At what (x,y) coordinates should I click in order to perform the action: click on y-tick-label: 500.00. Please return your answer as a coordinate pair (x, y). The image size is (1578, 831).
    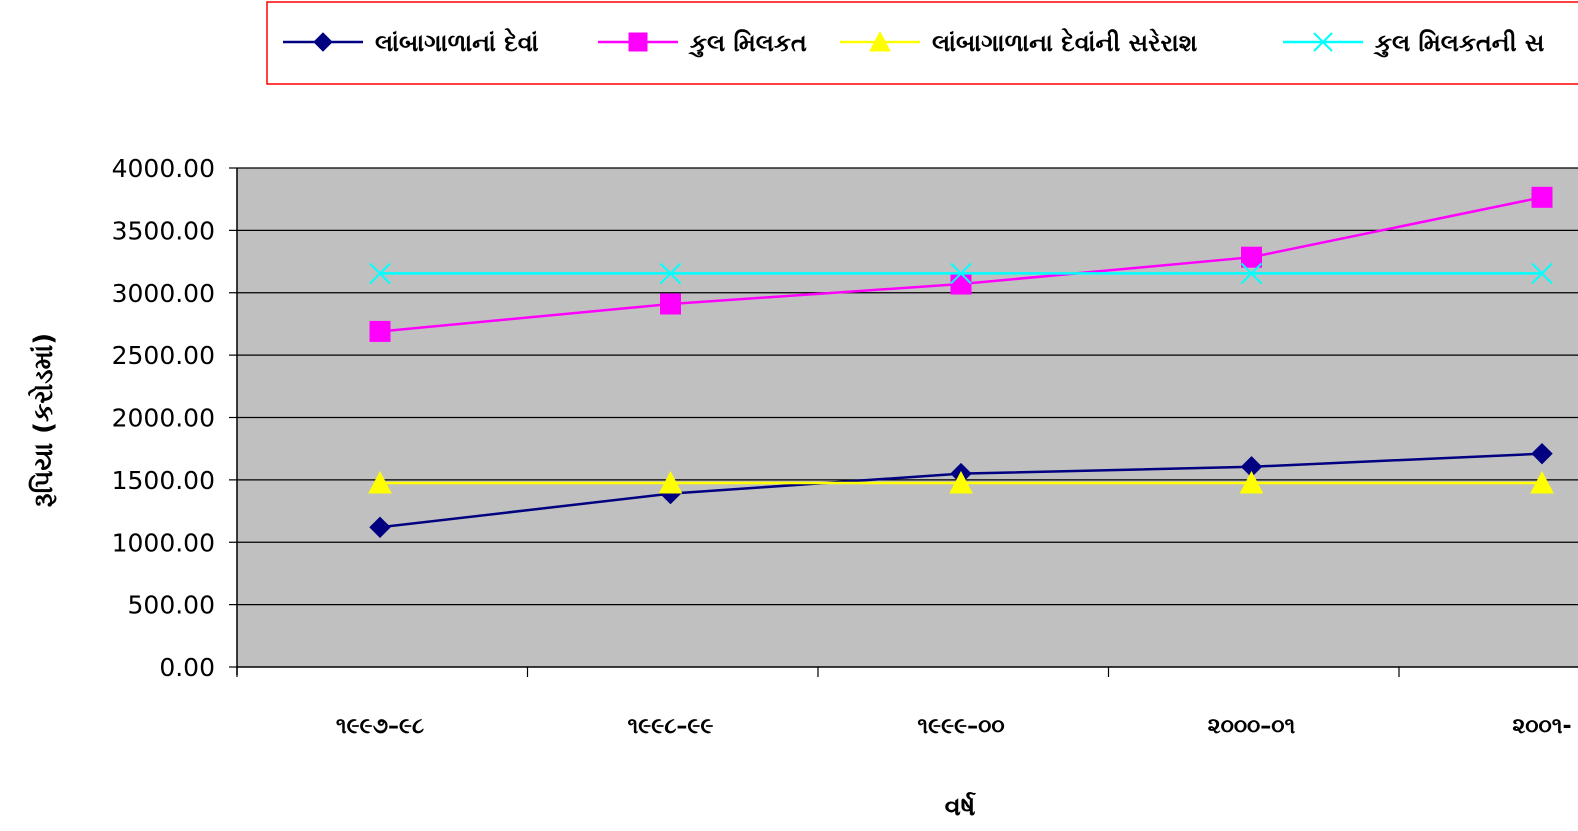
    Looking at the image, I should click on (171, 605).